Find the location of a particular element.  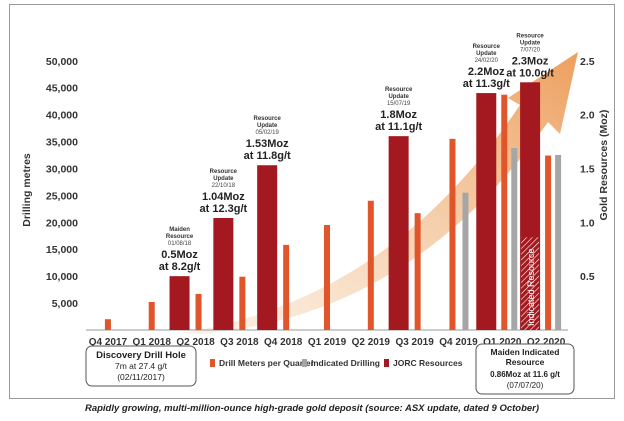

resource-ounces-label: 2.3Moz is located at coordinates (530, 61).